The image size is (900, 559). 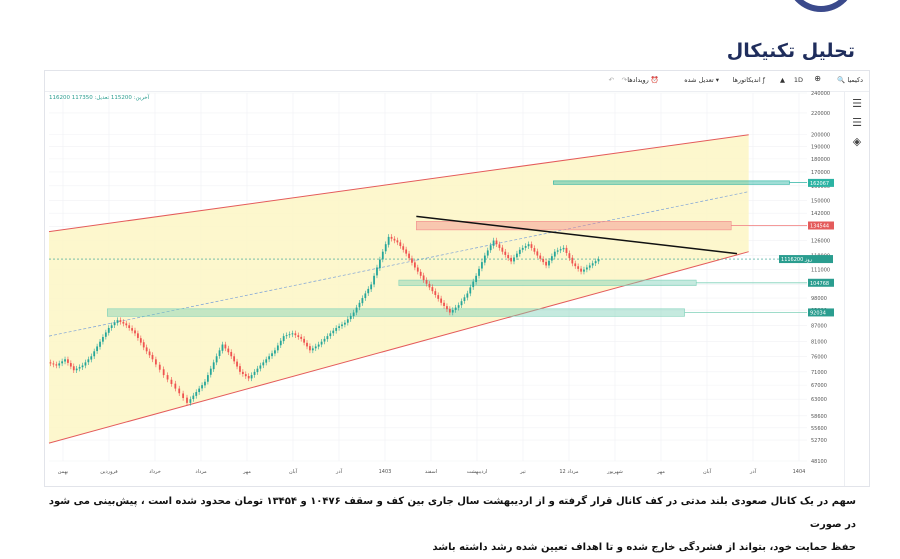 I want to click on zone-rect, so click(x=547, y=282).